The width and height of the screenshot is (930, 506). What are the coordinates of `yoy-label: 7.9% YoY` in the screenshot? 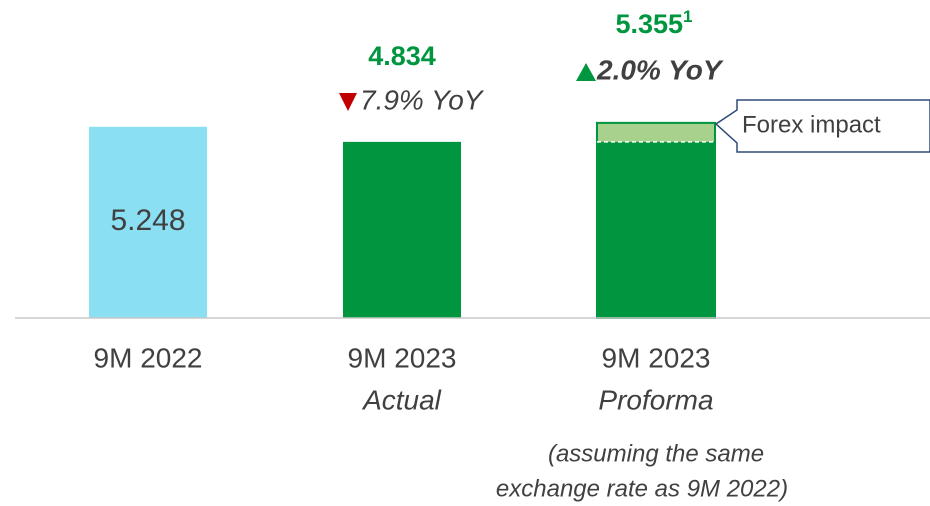 It's located at (422, 99).